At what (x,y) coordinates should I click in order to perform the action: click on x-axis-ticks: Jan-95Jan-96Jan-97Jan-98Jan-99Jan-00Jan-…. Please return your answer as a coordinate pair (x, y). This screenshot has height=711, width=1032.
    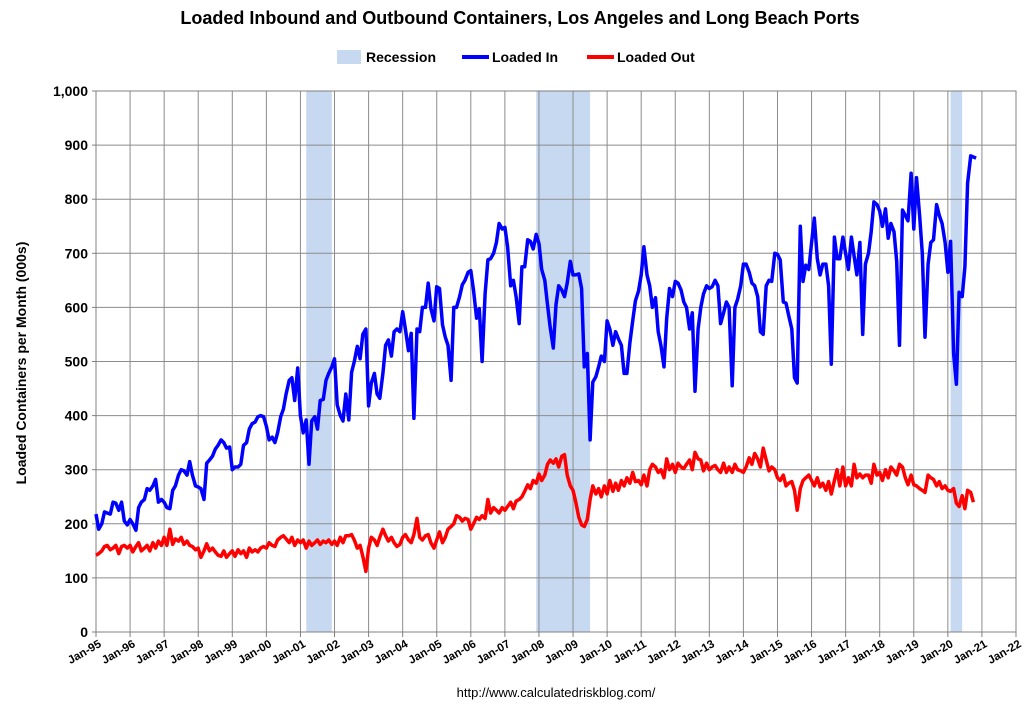
    Looking at the image, I should click on (545, 649).